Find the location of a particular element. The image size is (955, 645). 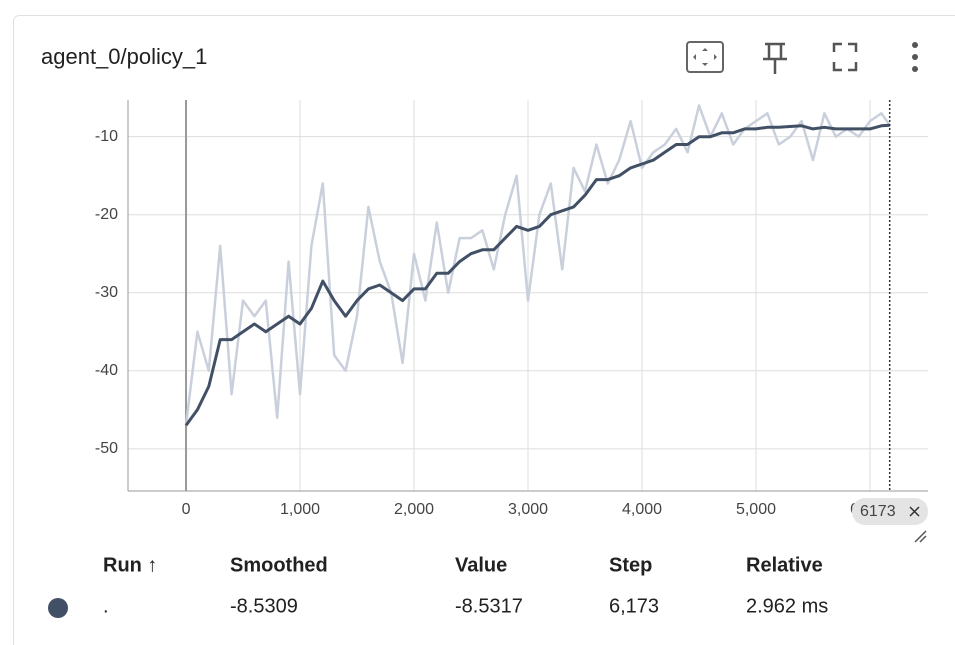

fit-button is located at coordinates (705, 57).